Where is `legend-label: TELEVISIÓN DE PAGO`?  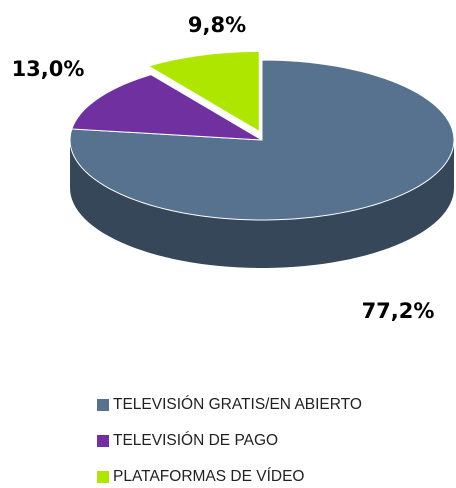 legend-label: TELEVISIÓN DE PAGO is located at coordinates (195, 440).